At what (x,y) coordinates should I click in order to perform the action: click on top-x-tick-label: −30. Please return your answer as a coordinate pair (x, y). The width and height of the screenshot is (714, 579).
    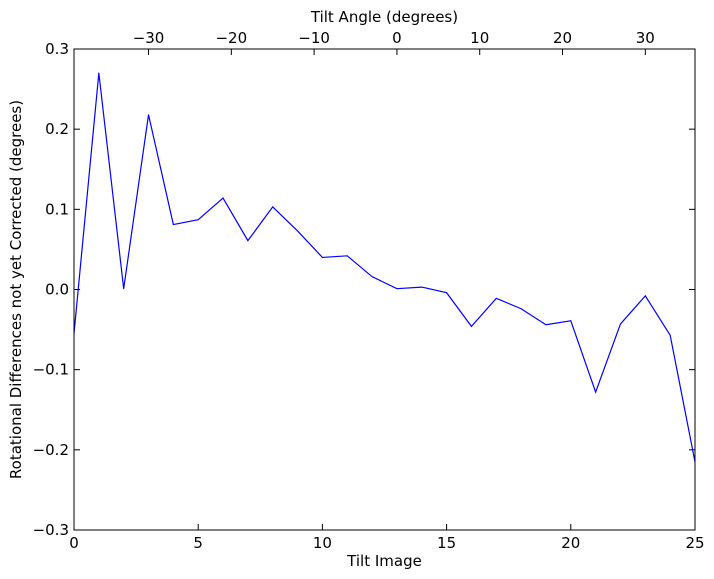
    Looking at the image, I should click on (149, 38).